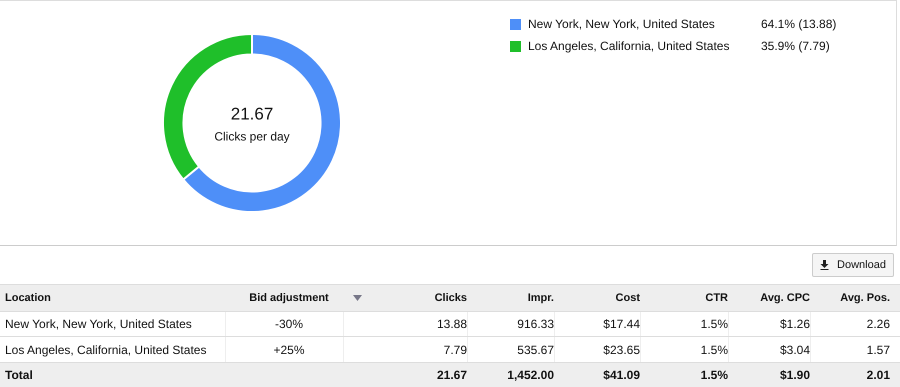 The image size is (900, 387). What do you see at coordinates (878, 350) in the screenshot?
I see `text: 1.57` at bounding box center [878, 350].